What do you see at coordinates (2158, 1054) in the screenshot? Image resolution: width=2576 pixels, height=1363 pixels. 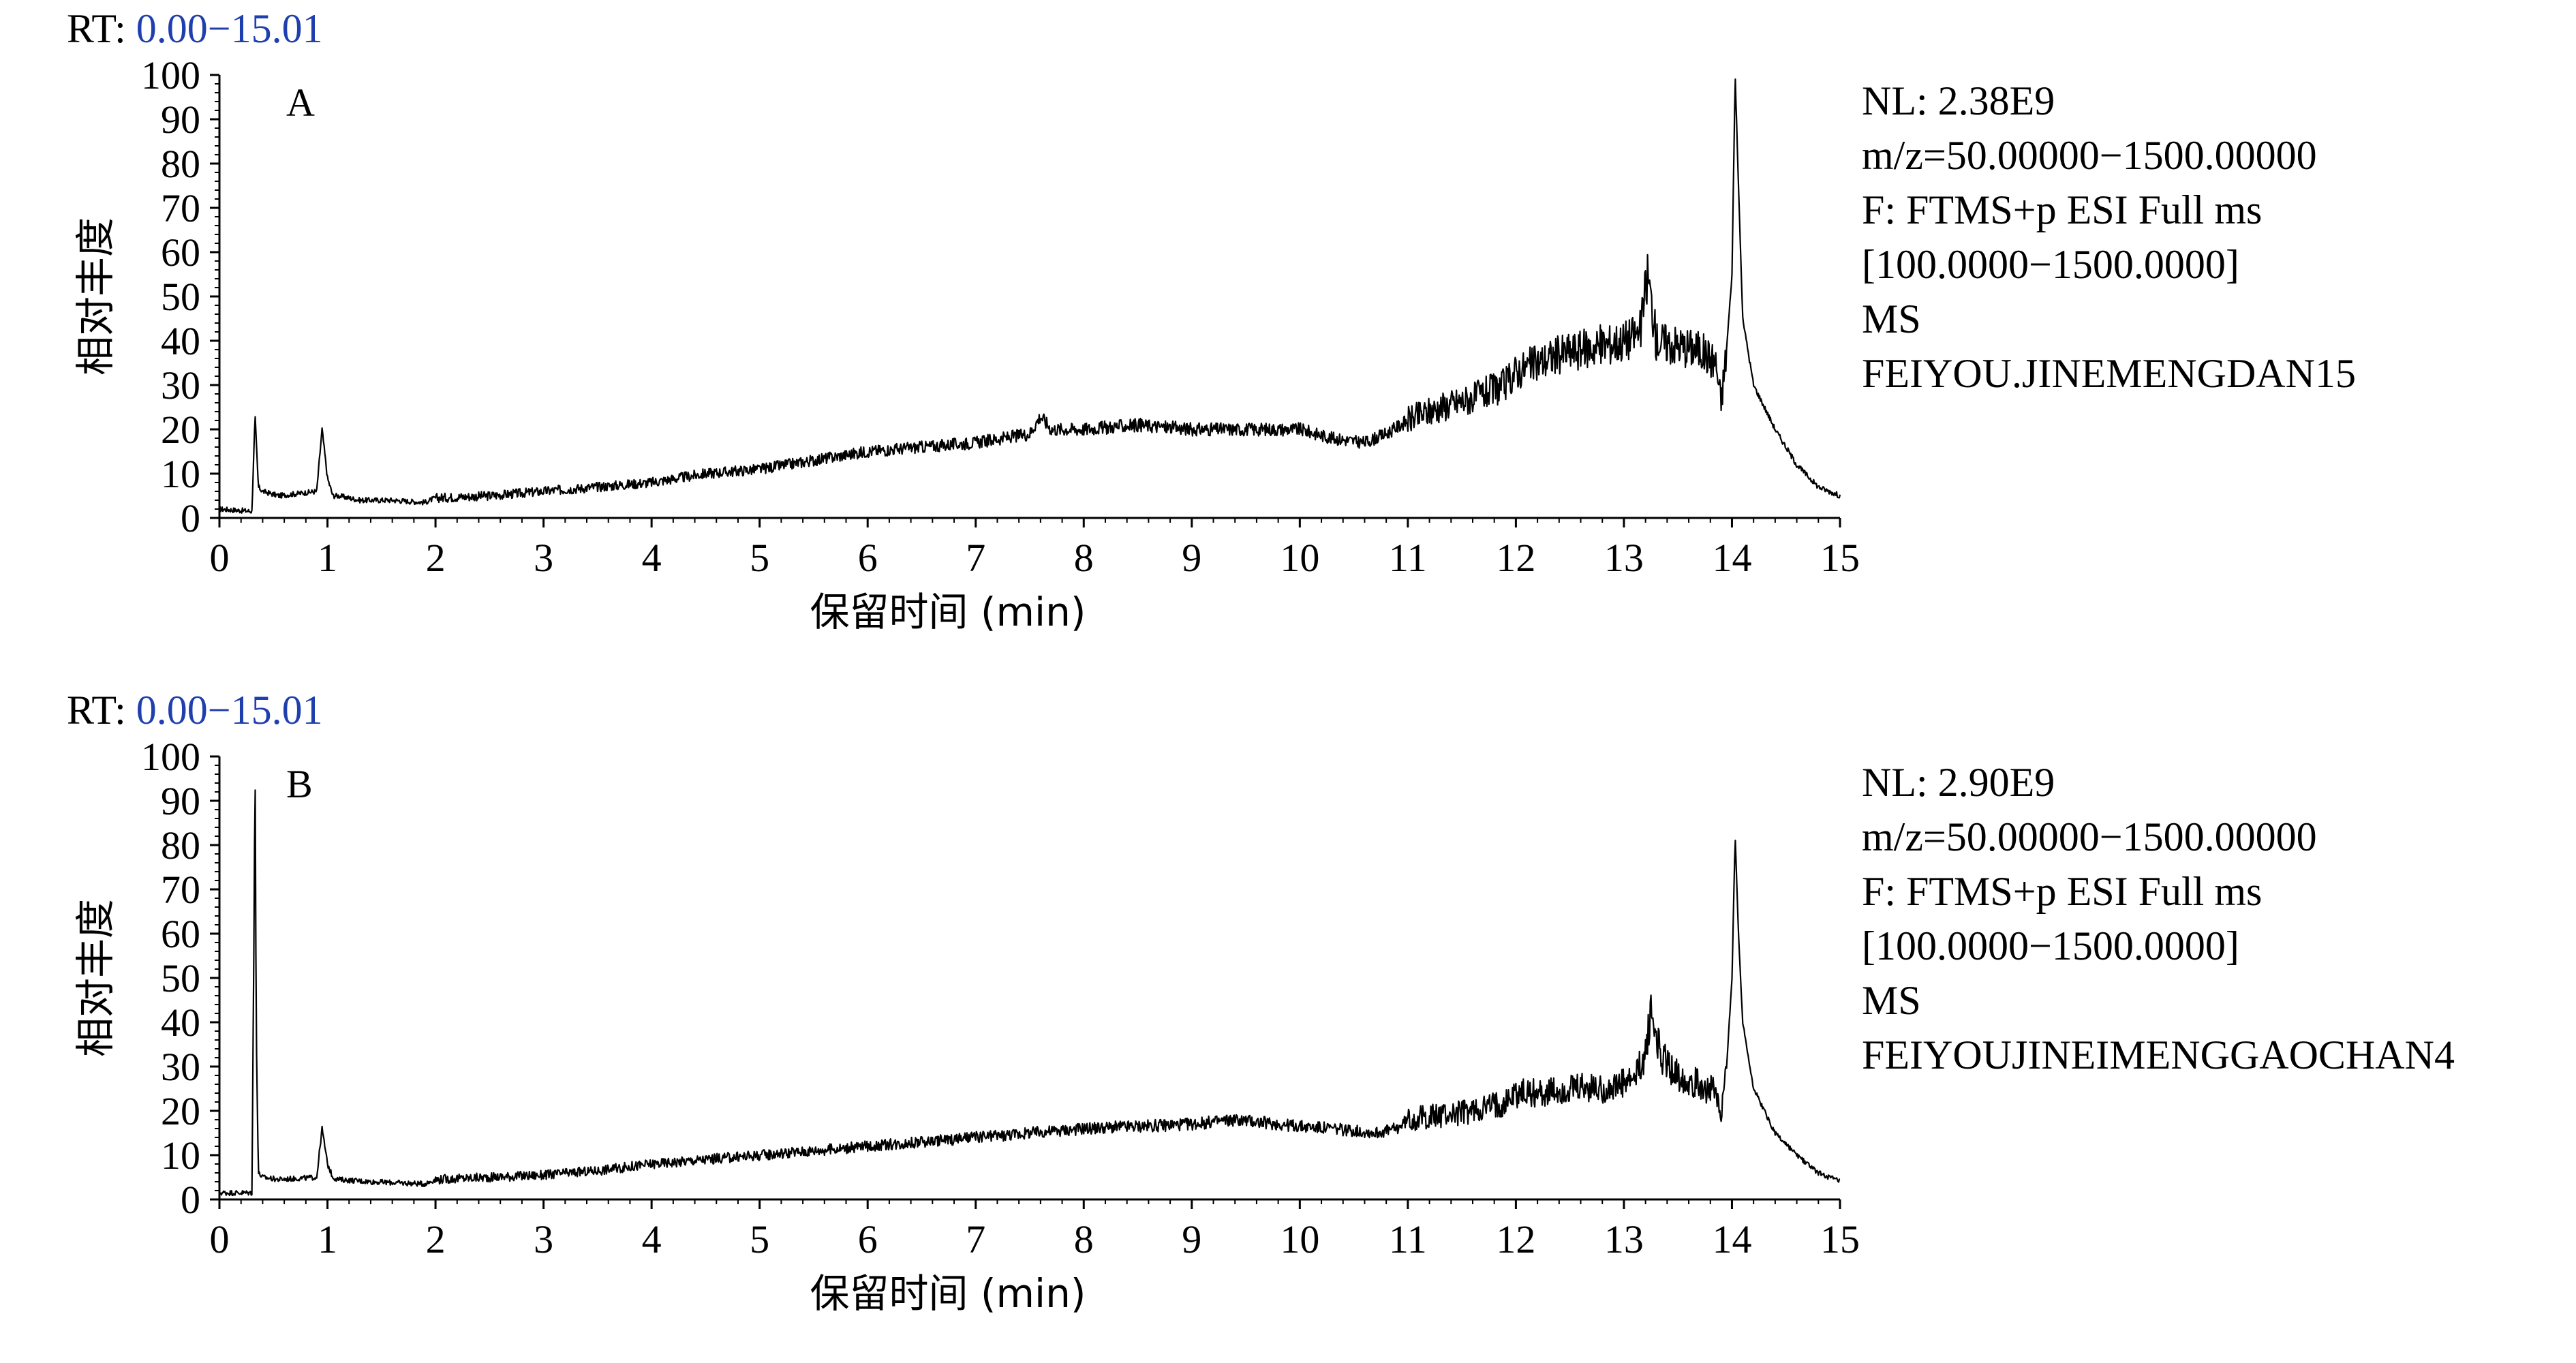 I see `sample-name: FEIYOUJINEIMENGGAOCHAN4` at bounding box center [2158, 1054].